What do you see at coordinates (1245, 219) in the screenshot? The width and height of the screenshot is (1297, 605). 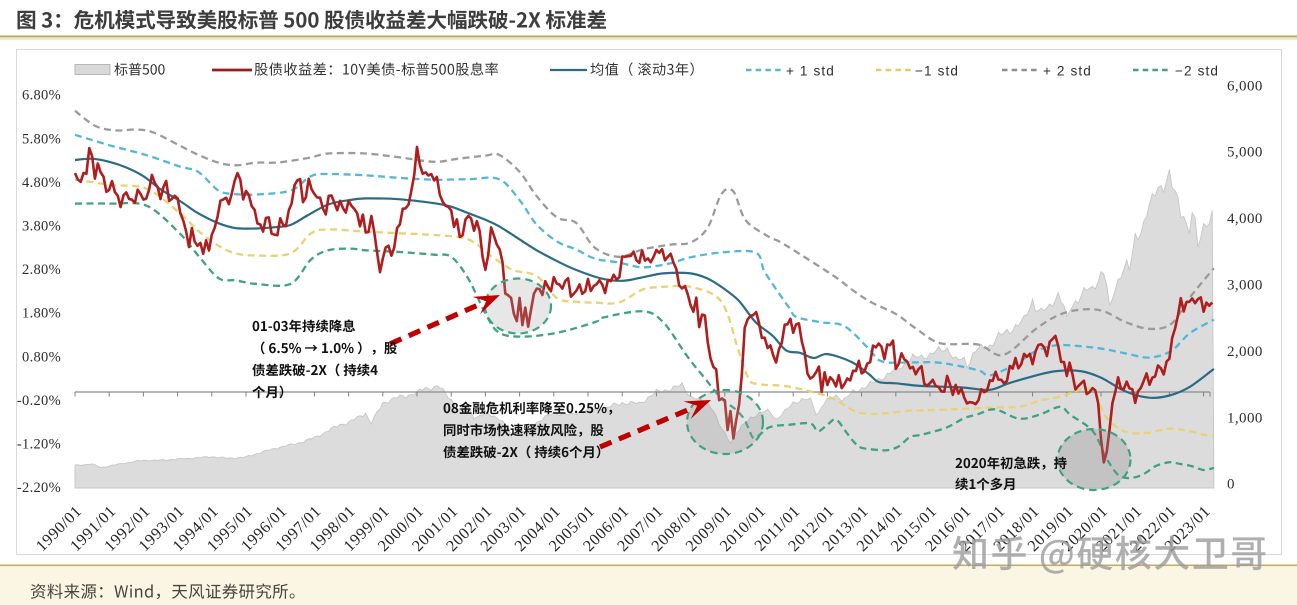 I see `svg-text: 4,000` at bounding box center [1245, 219].